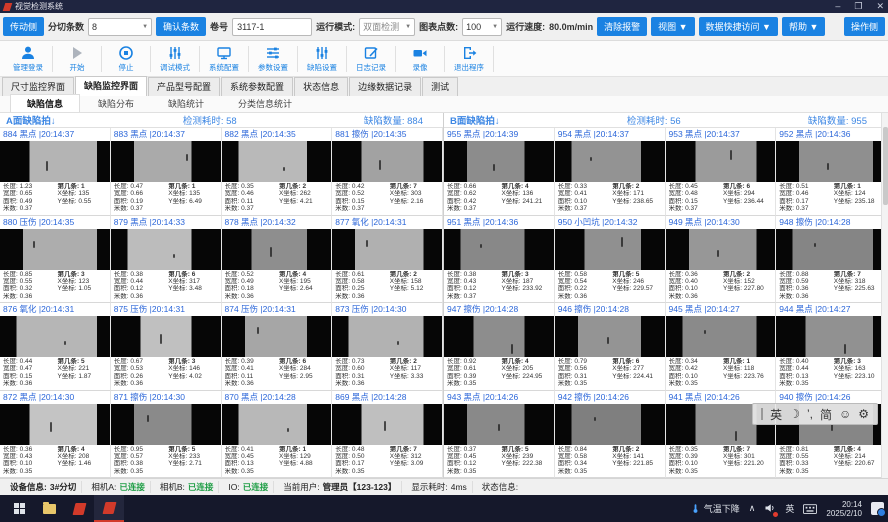 Image resolution: width=888 pixels, height=522 pixels. Describe the element at coordinates (794, 414) in the screenshot. I see `ime-fullhalf-icon: ☽` at that location.